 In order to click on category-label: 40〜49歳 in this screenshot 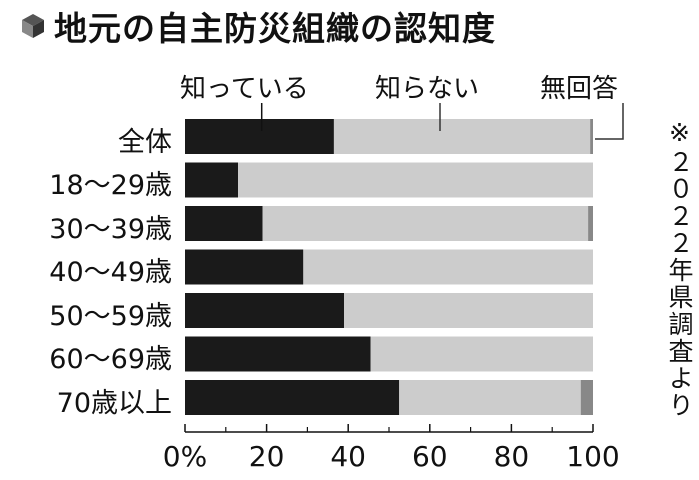, I will do `click(110, 272)`.